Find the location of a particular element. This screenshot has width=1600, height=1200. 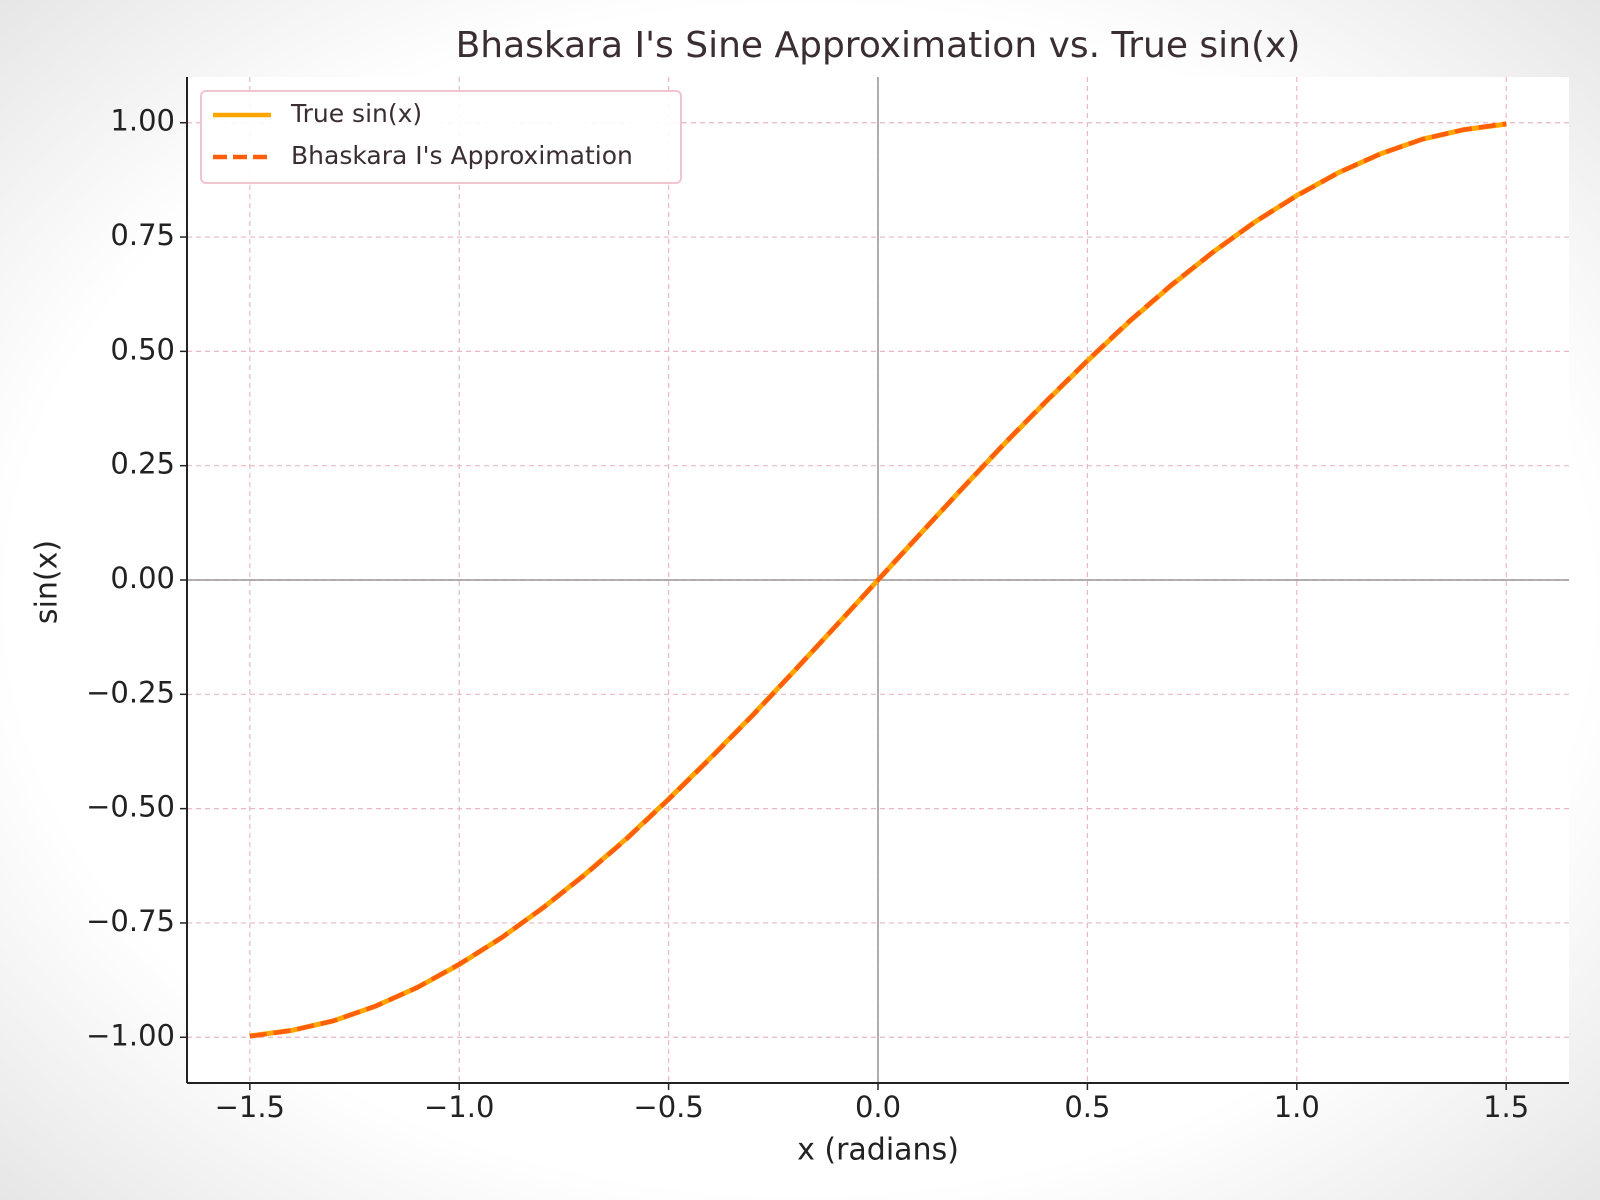

y-tick-label: 1.00 is located at coordinates (142, 121).